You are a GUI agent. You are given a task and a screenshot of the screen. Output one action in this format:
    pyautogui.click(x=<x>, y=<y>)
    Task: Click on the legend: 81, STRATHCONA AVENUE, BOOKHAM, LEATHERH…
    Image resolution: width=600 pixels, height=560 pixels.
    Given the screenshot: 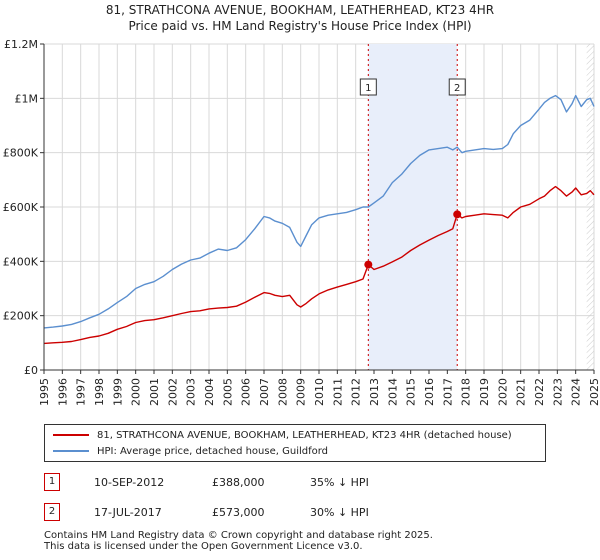 What is the action you would take?
    pyautogui.click(x=295, y=443)
    